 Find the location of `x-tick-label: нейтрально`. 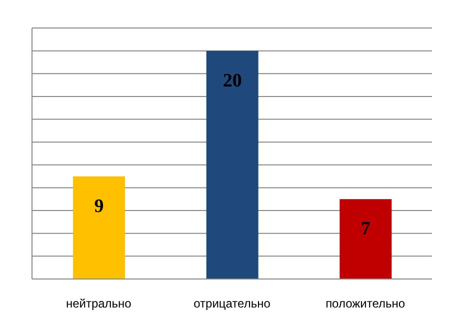

x-tick-label: нейтрально is located at coordinates (99, 303).